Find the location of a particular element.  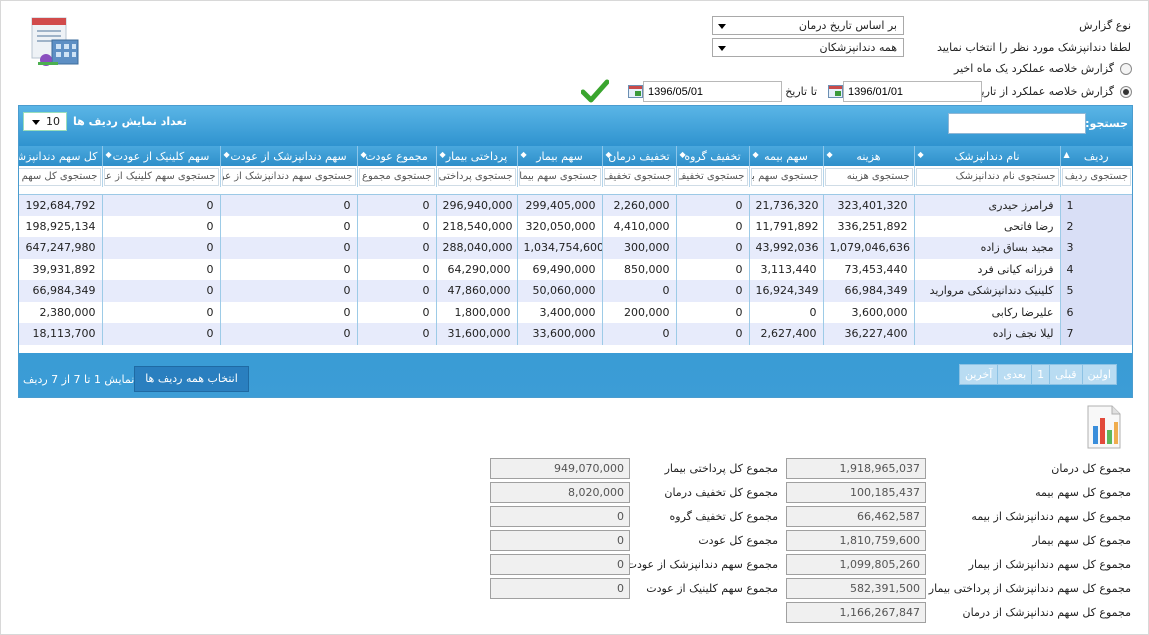

summary-value-field: 1,166,267,847 is located at coordinates (856, 612).